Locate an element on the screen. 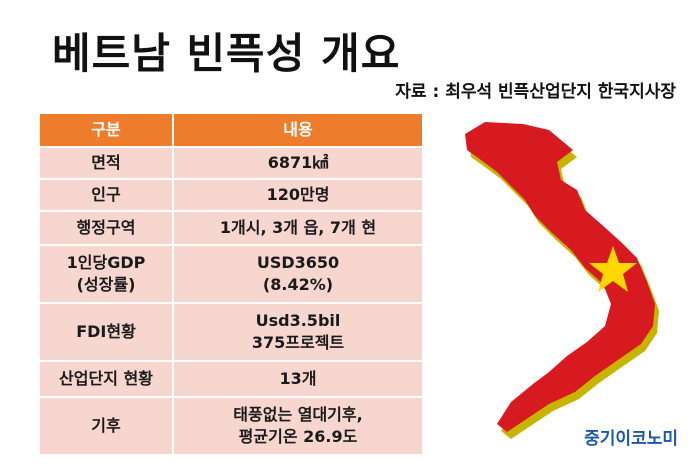 This screenshot has width=700, height=467. table-row: 인구 120만명 is located at coordinates (231, 195).